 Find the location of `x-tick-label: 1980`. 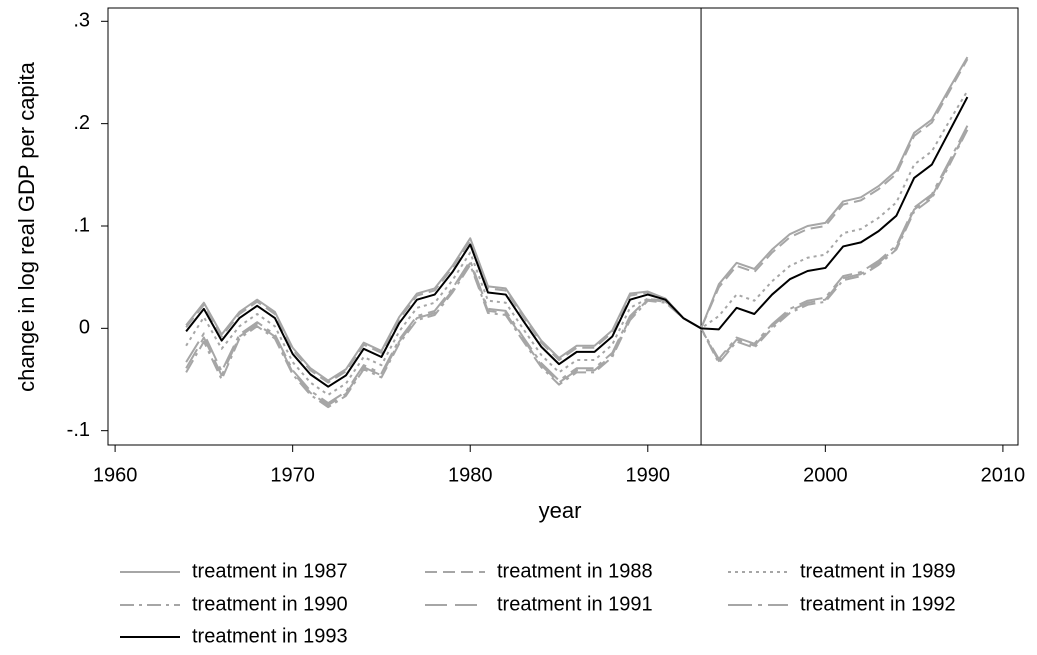

x-tick-label: 1980 is located at coordinates (470, 475).